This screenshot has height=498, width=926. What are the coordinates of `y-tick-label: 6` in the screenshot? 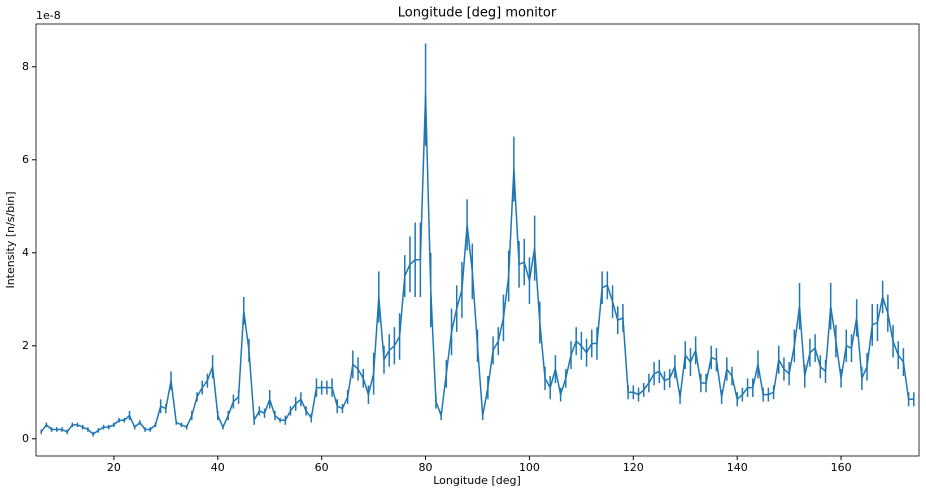 It's located at (25, 159).